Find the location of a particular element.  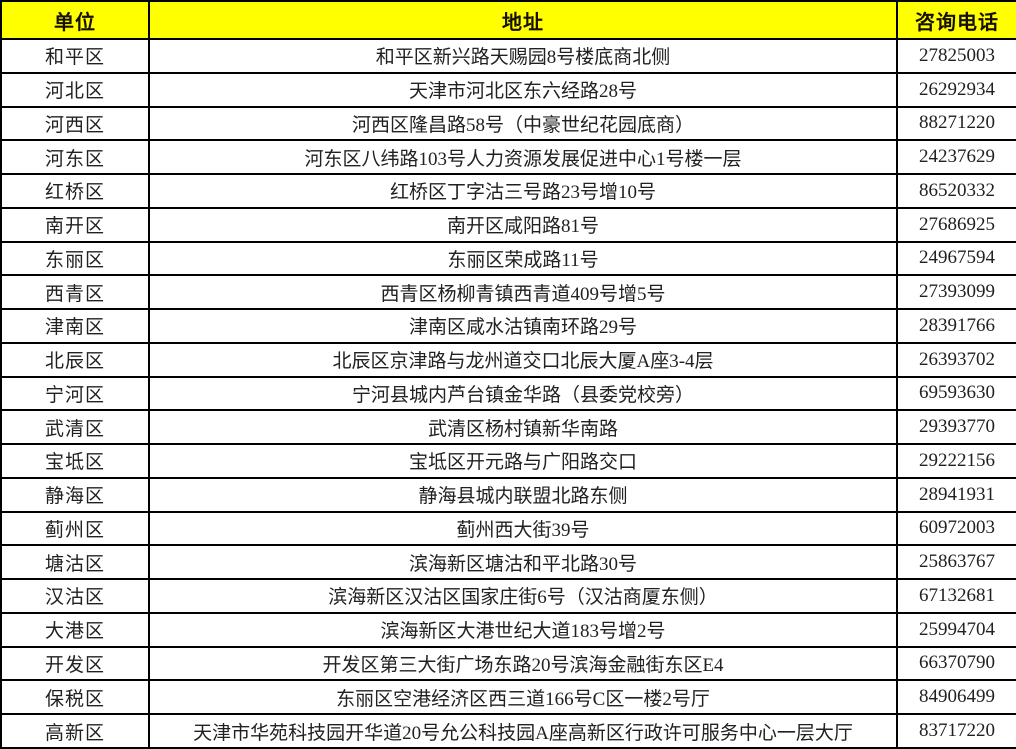

header-address: 地址 is located at coordinates (523, 20).